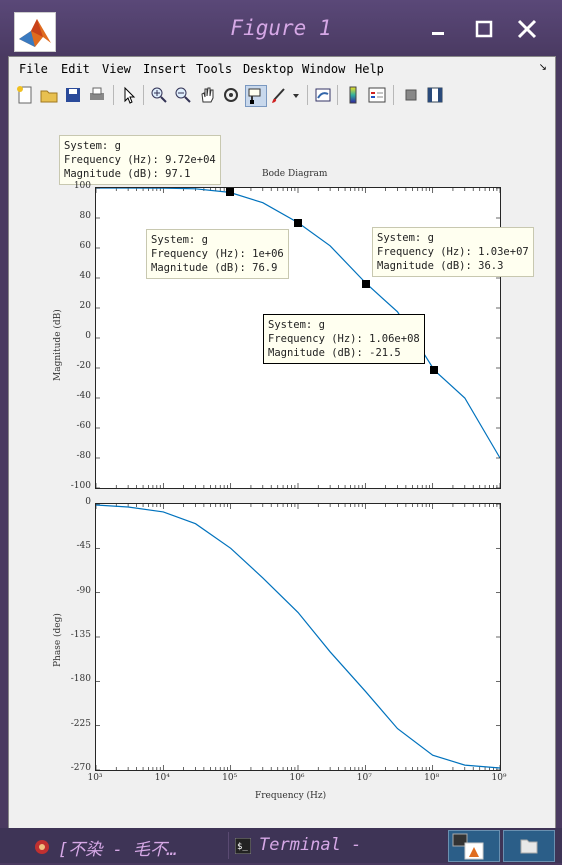 The height and width of the screenshot is (865, 562). I want to click on colorbar-icon, so click(353, 95).